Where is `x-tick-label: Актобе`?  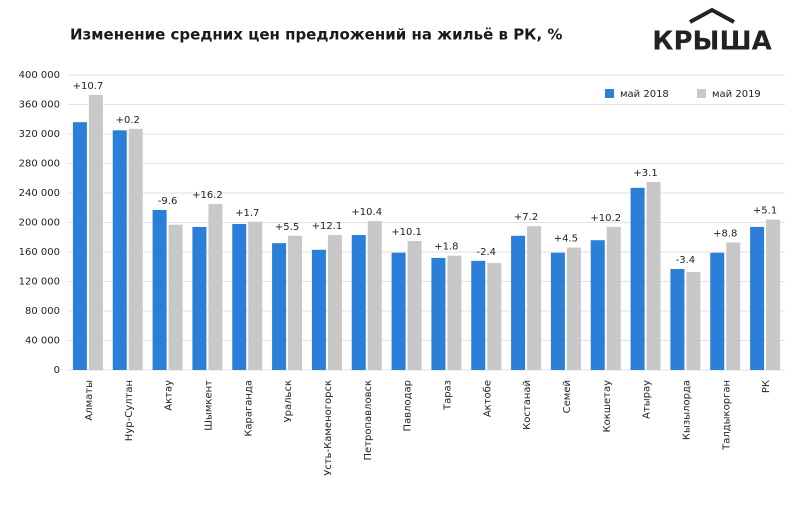 x-tick-label: Актобе is located at coordinates (487, 398).